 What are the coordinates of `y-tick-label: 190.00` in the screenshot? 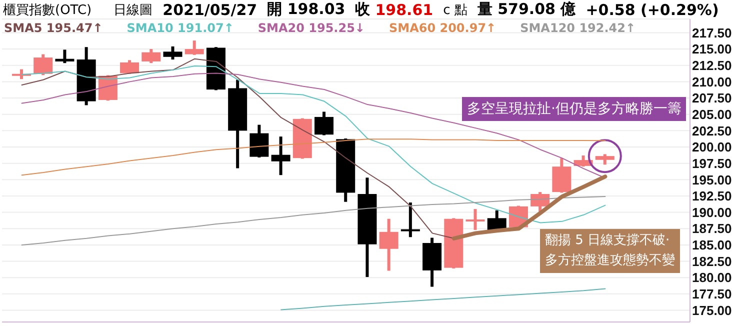 It's located at (712, 212).